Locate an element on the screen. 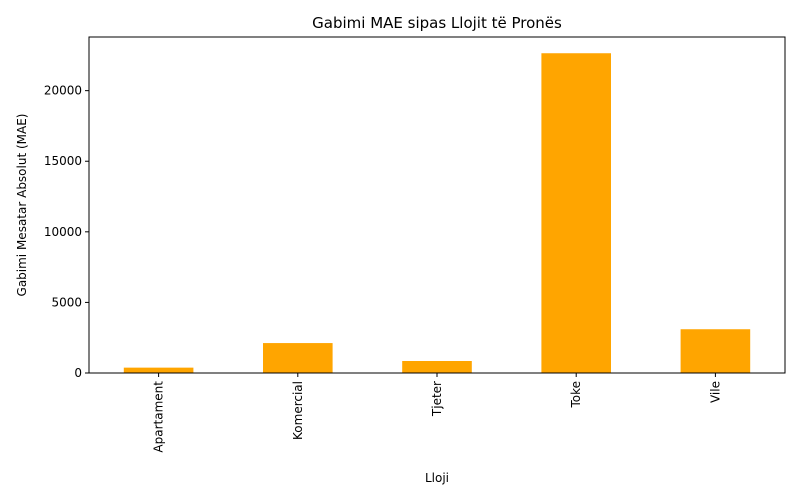 The image size is (800, 500). y-tick-label-10000: 10000 is located at coordinates (63, 232).